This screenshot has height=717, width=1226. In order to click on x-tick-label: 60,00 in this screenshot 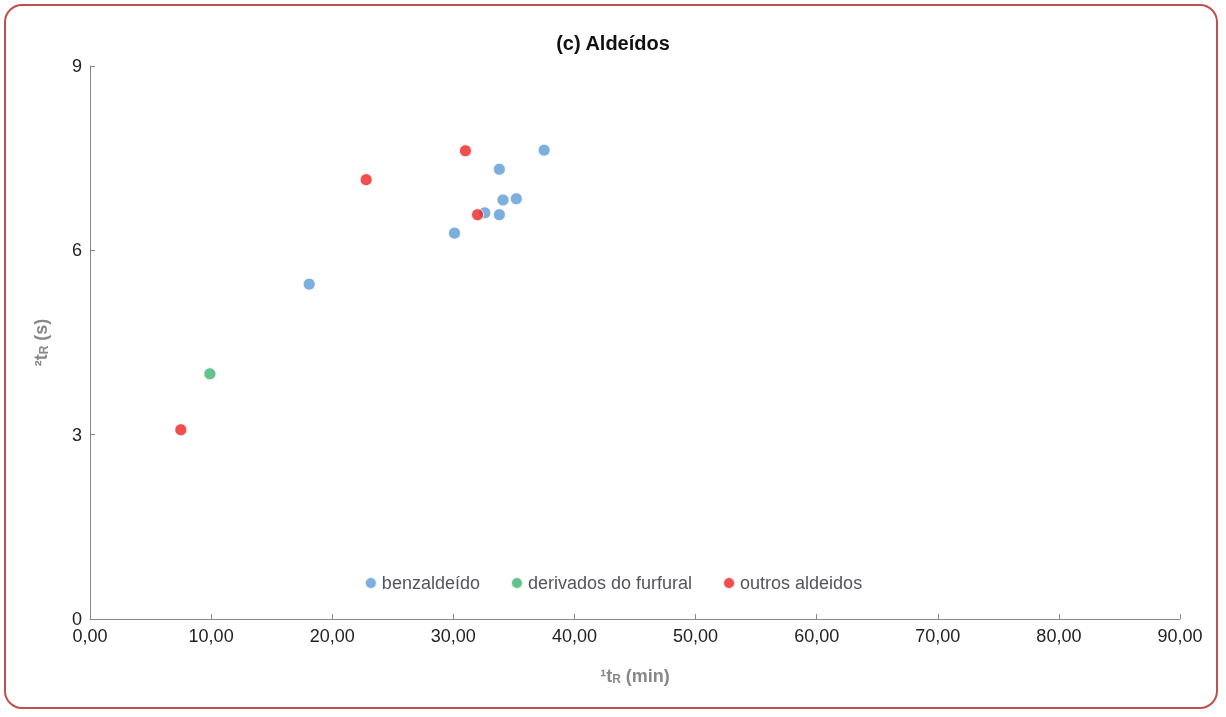, I will do `click(817, 636)`.